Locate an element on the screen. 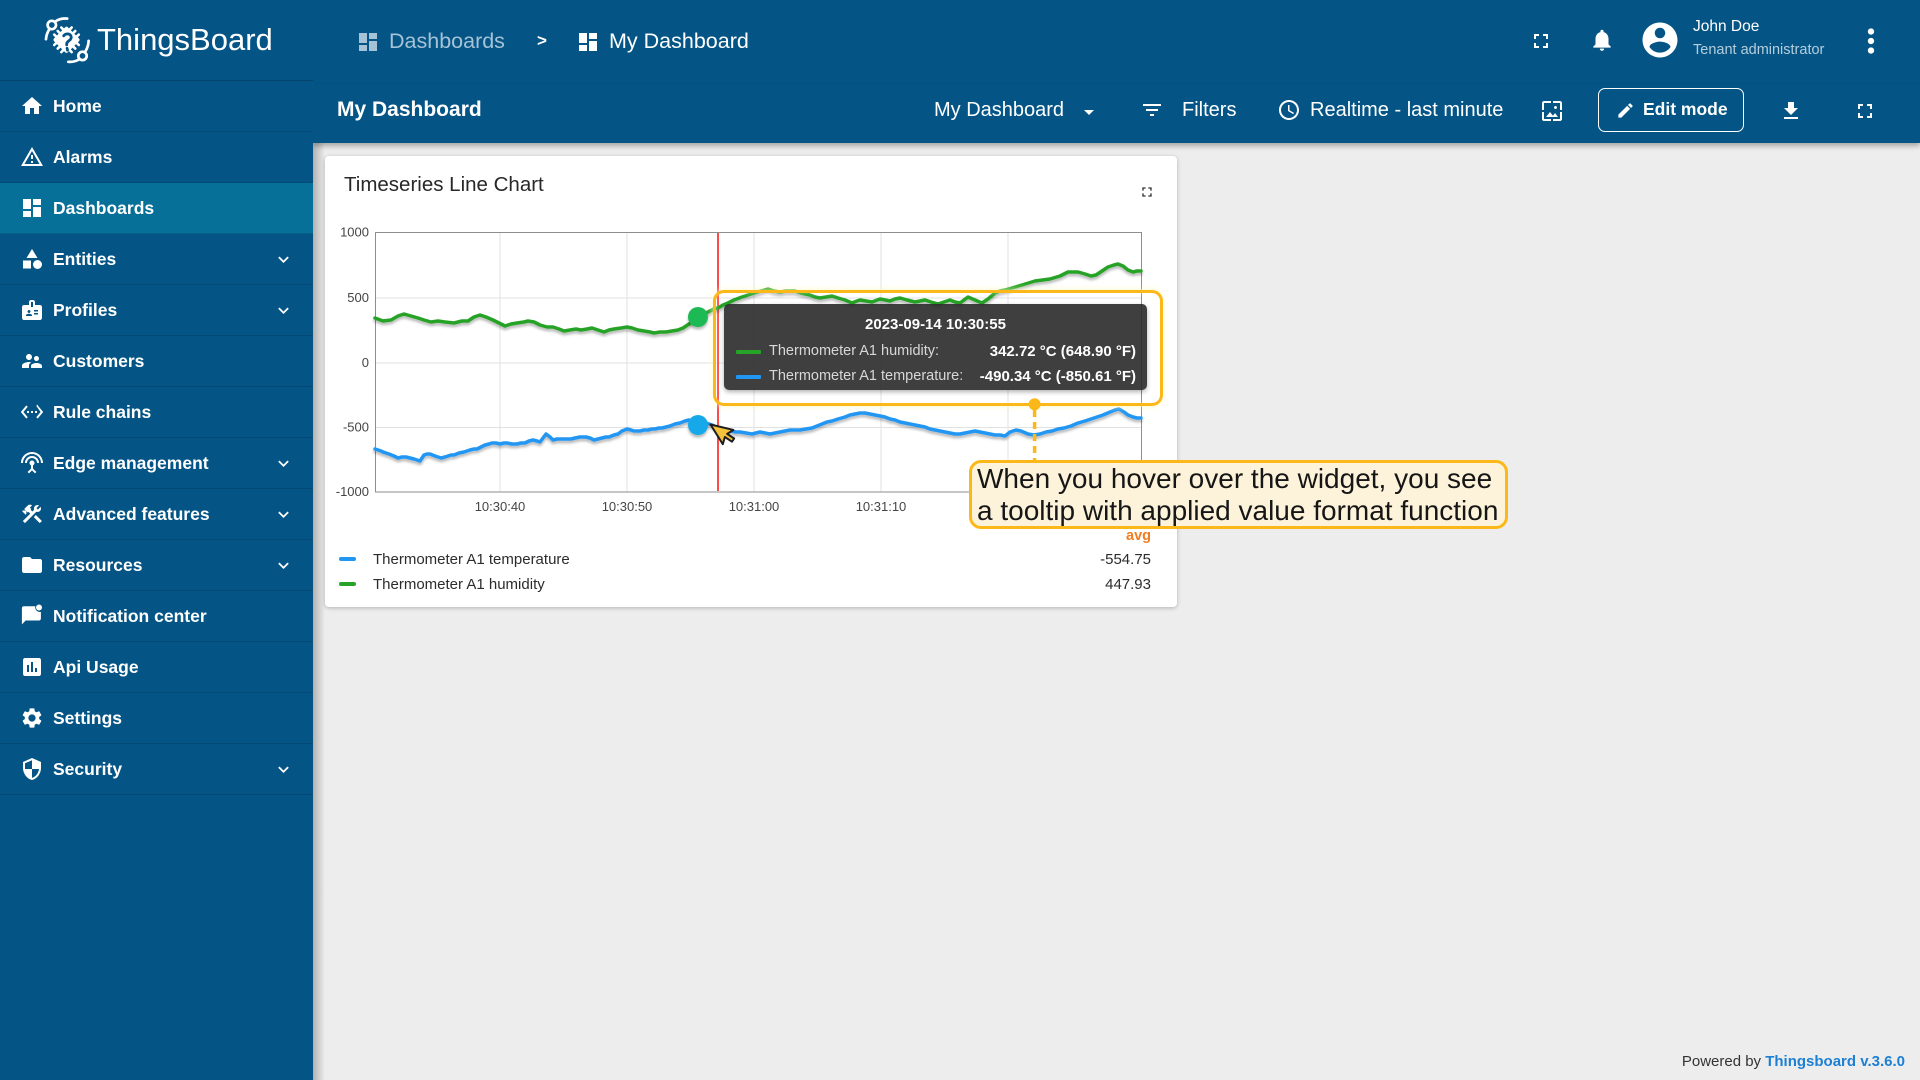 This screenshot has width=1920, height=1080. svg-text: 10:31:00 is located at coordinates (754, 506).